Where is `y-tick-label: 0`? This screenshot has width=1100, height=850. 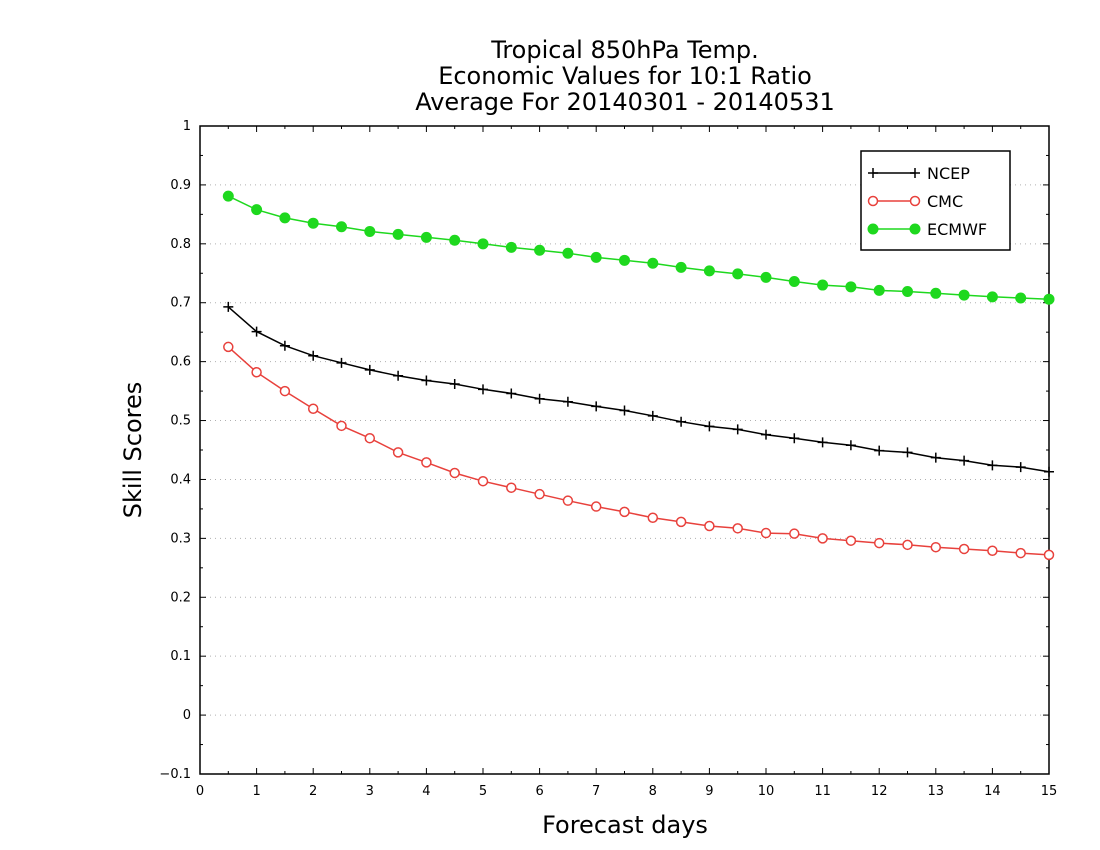
y-tick-label: 0 is located at coordinates (187, 715).